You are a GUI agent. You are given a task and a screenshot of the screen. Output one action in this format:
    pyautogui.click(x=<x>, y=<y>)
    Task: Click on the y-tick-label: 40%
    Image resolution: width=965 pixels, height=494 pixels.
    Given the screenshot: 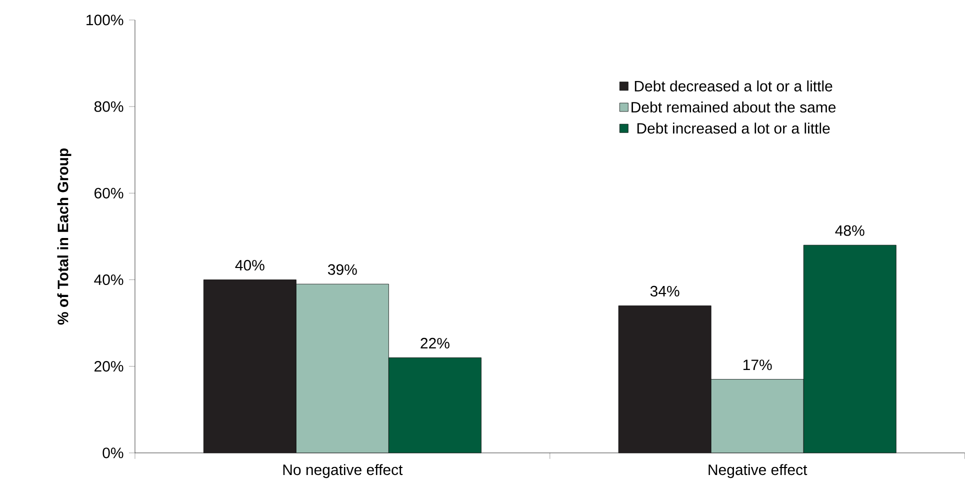 What is the action you would take?
    pyautogui.click(x=109, y=280)
    